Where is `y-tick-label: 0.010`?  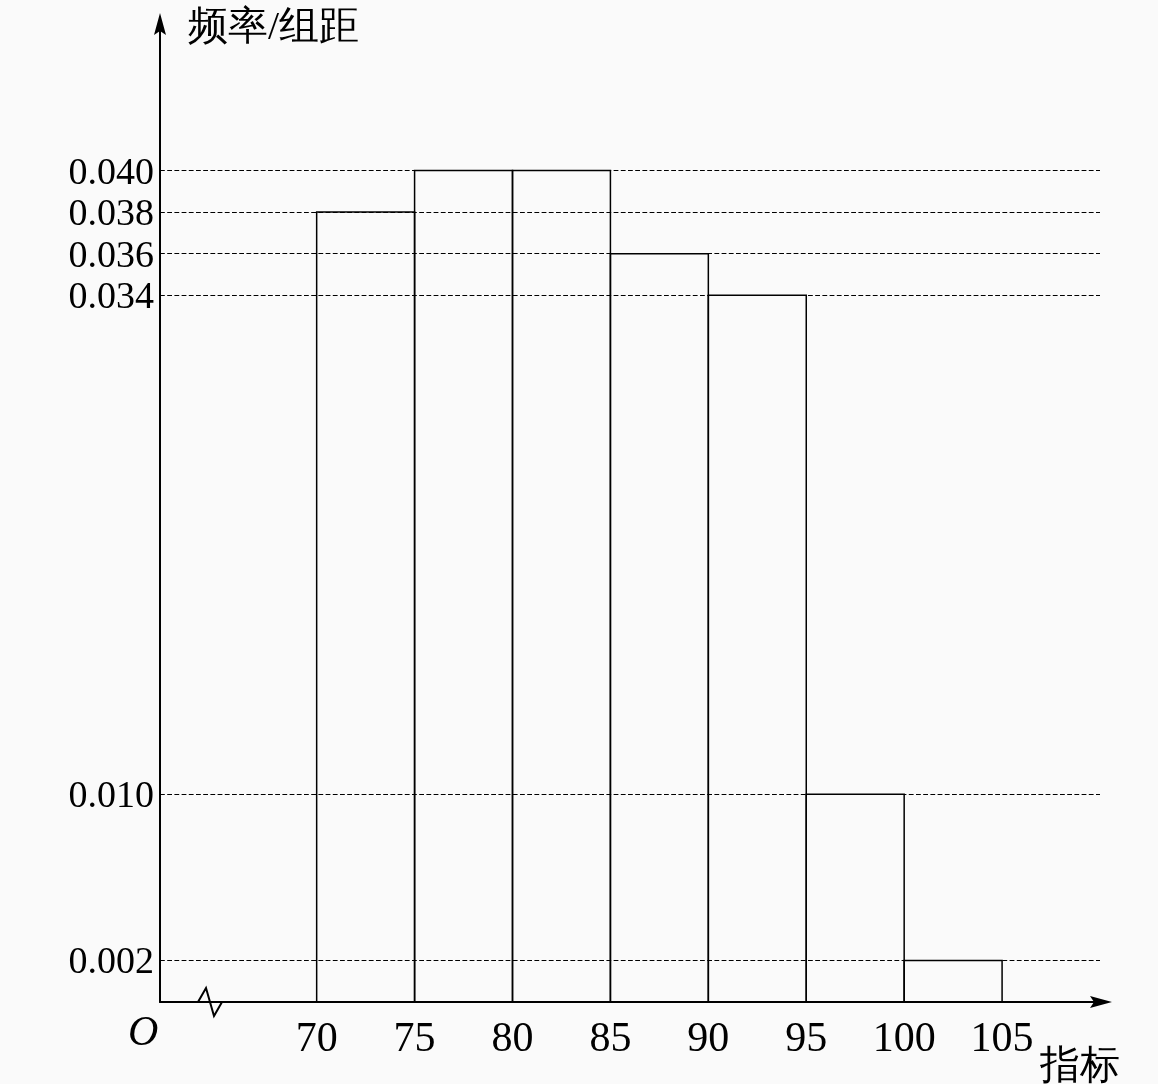 y-tick-label: 0.010 is located at coordinates (111, 794).